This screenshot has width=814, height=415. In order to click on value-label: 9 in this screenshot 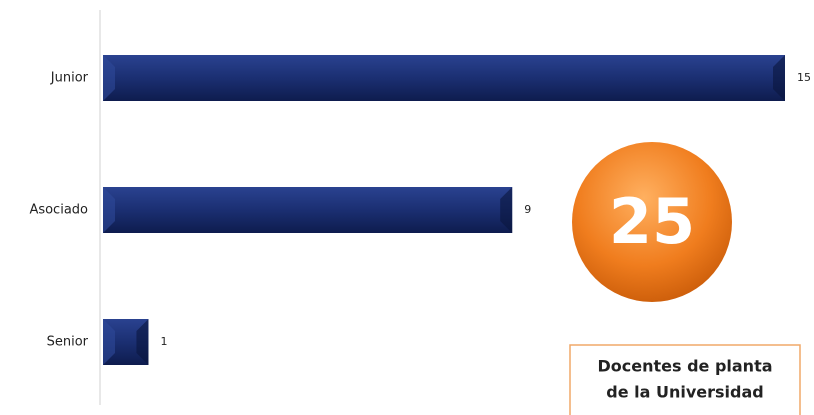, I will do `click(527, 209)`.